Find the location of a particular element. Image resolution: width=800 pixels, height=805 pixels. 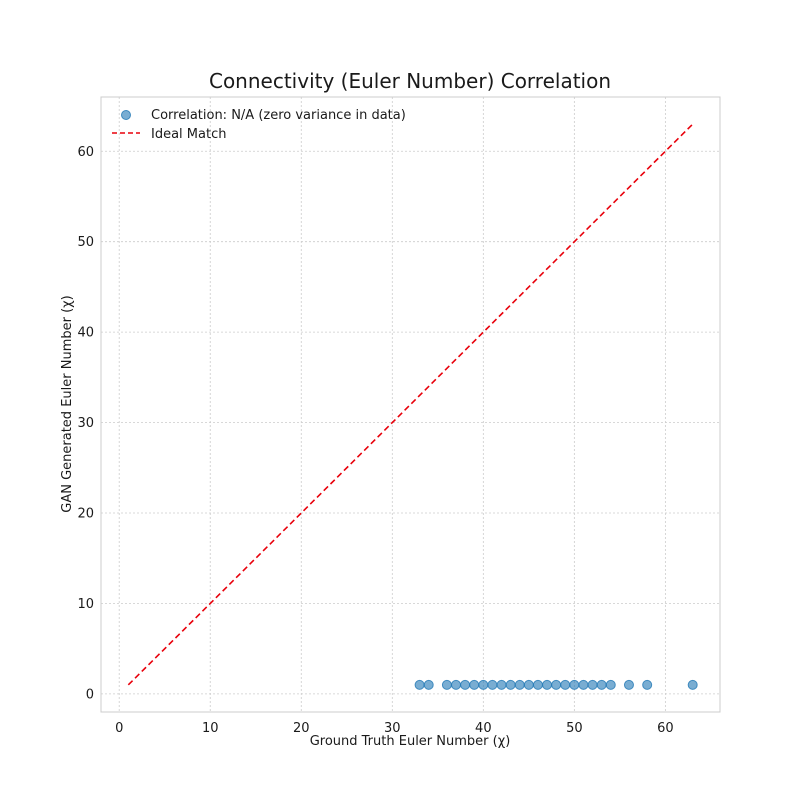

x-tick-label: 20 is located at coordinates (301, 728).